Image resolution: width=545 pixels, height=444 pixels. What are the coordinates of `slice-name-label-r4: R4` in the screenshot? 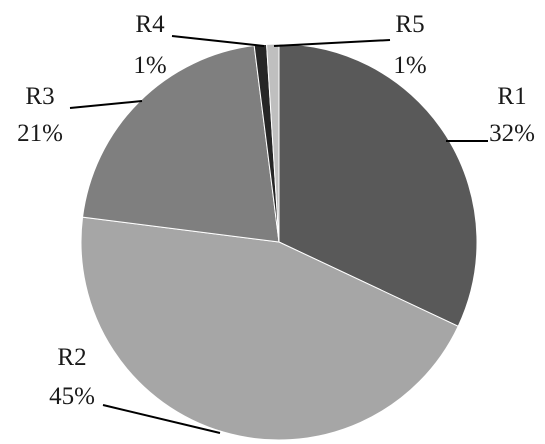 It's located at (150, 24).